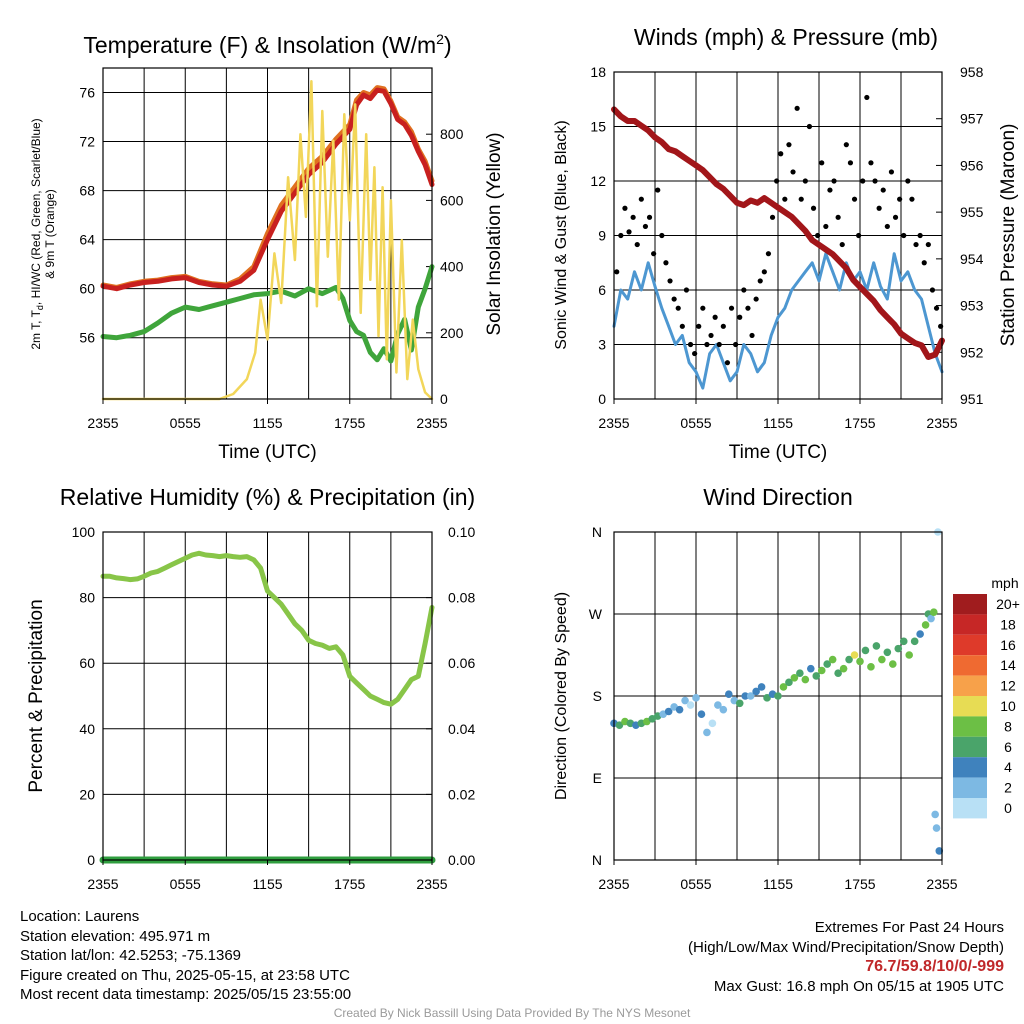 Image resolution: width=1024 pixels, height=1024 pixels. What do you see at coordinates (87, 240) in the screenshot?
I see `y-tick-label: 64` at bounding box center [87, 240].